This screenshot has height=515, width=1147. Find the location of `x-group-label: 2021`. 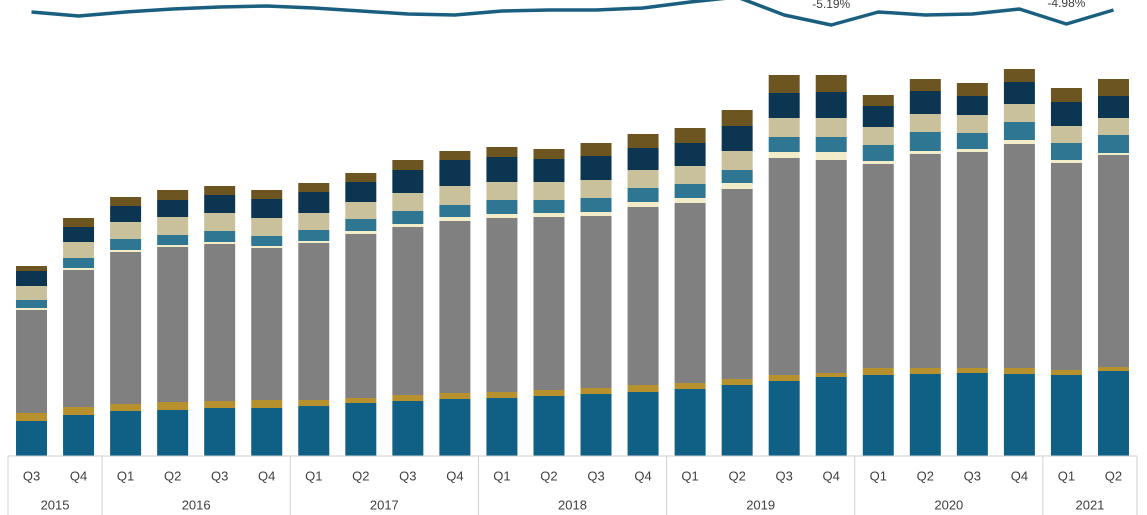

x-group-label: 2021 is located at coordinates (1089, 504).